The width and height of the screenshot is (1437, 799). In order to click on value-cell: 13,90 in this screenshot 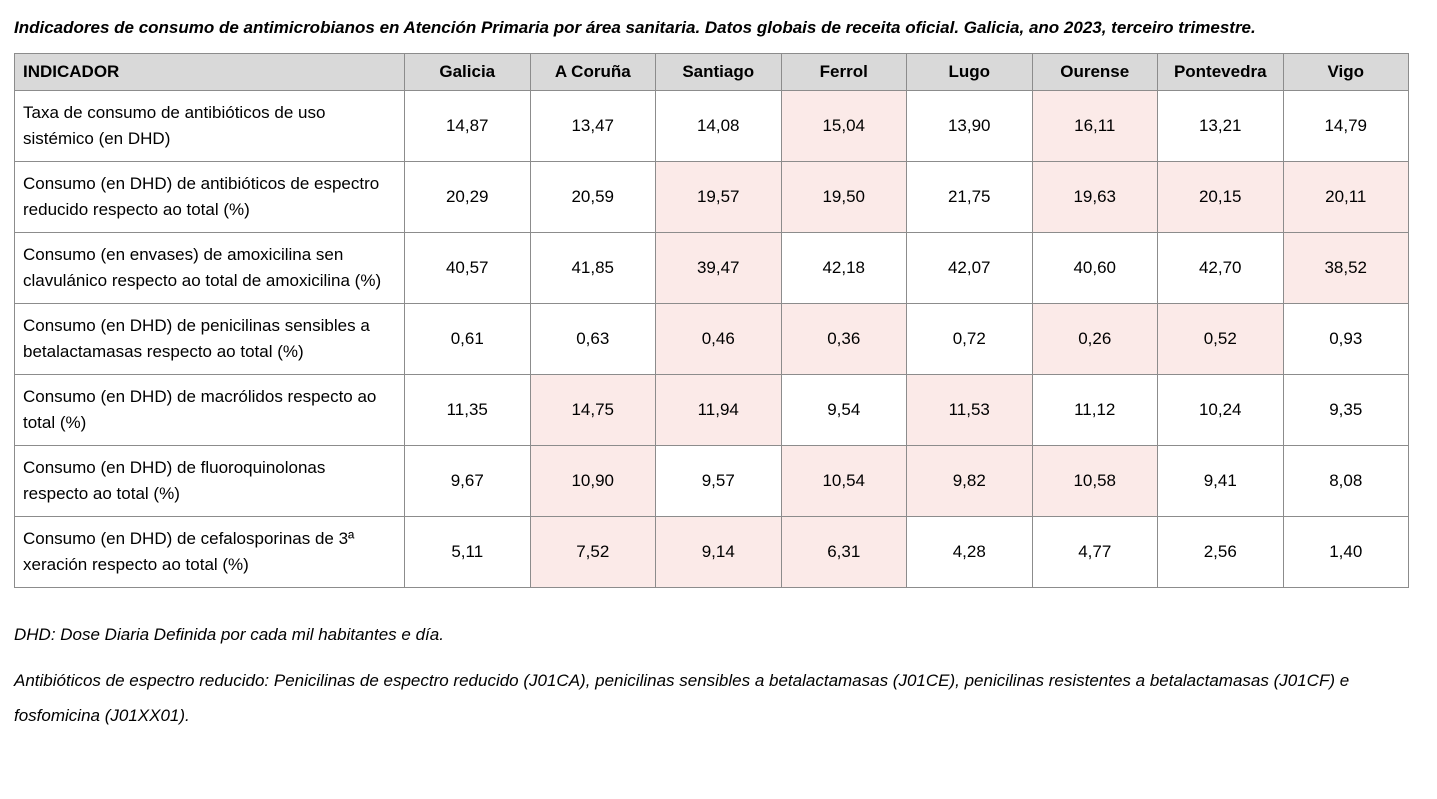, I will do `click(969, 126)`.